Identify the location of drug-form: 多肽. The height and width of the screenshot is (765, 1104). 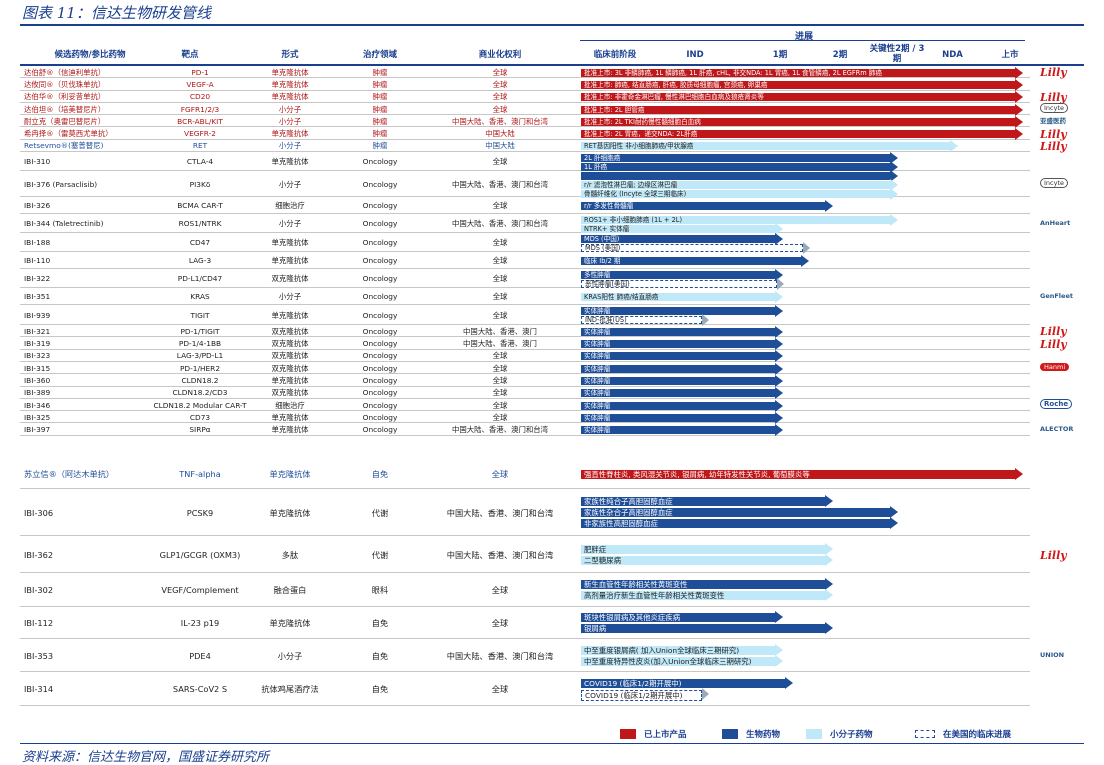
(290, 554).